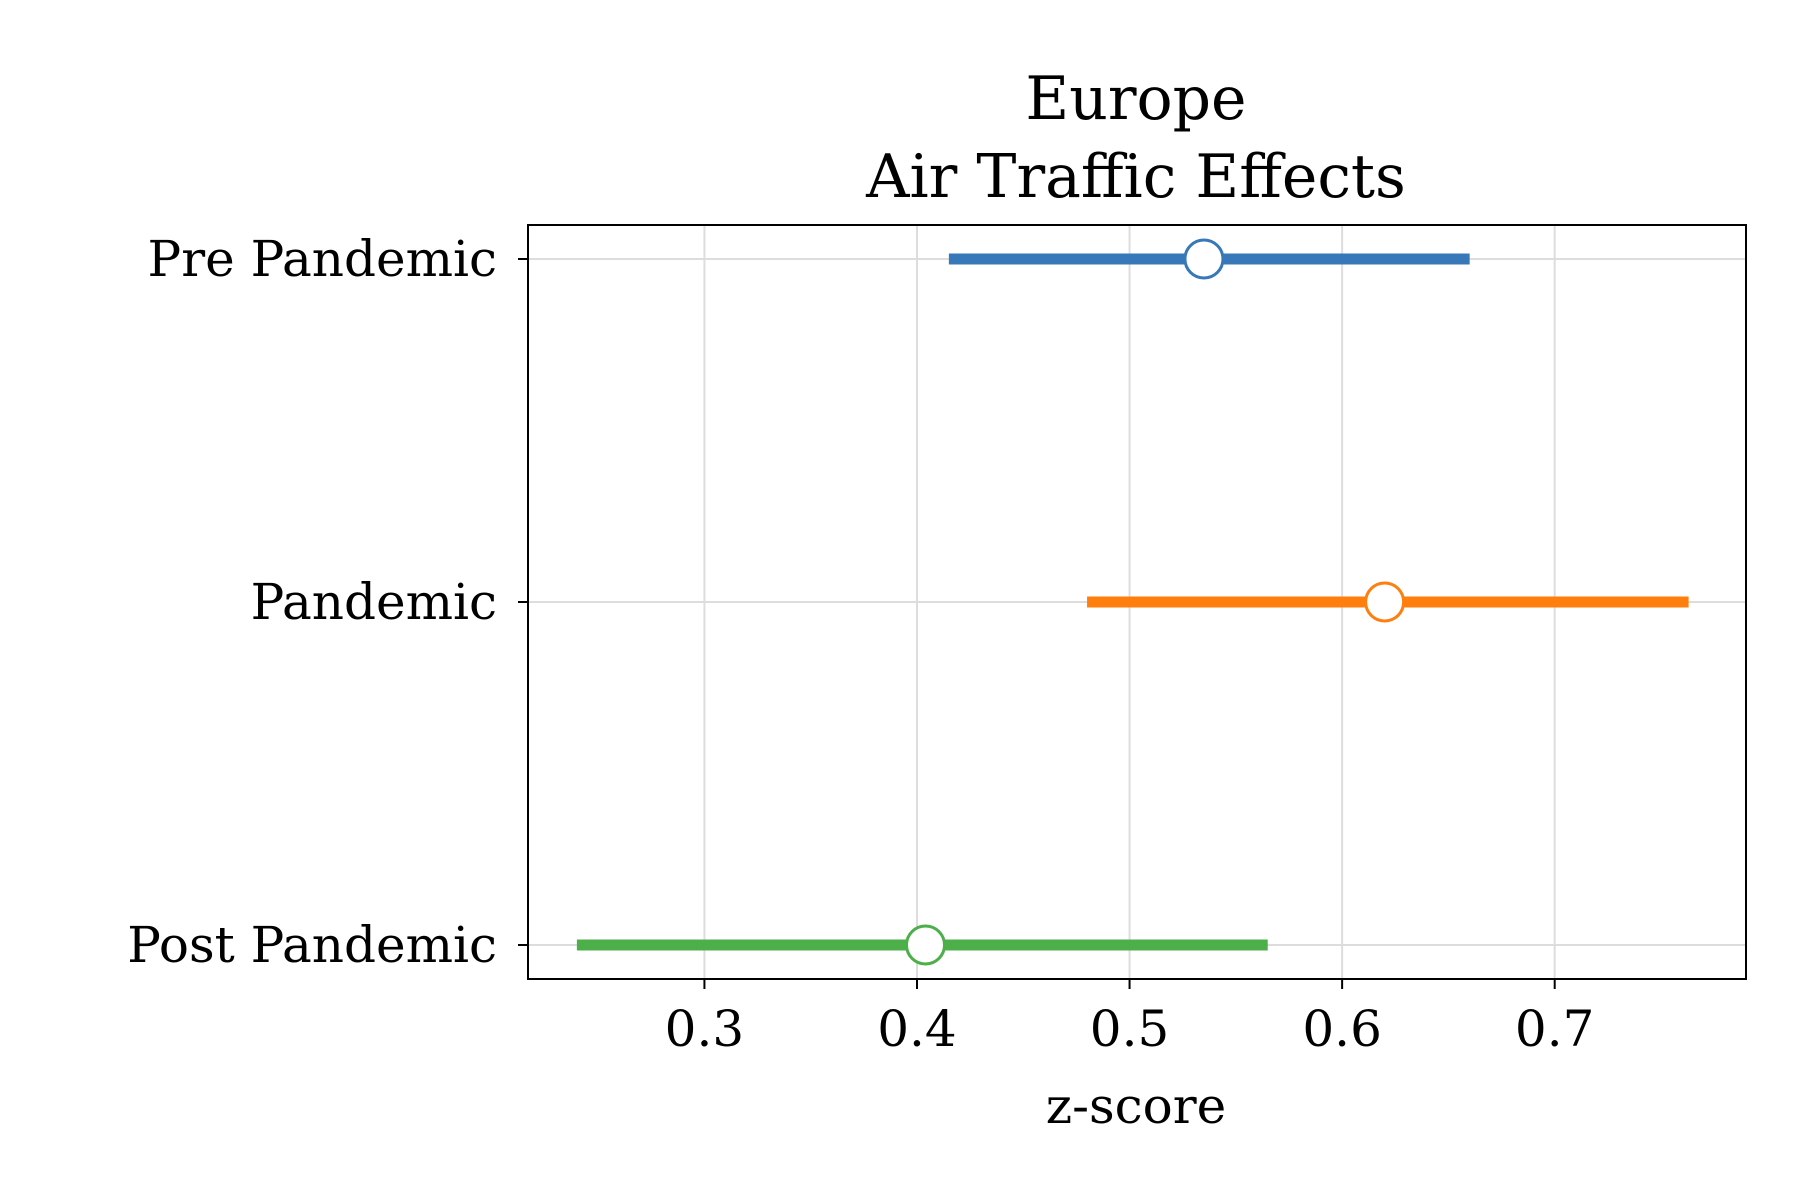 The width and height of the screenshot is (1800, 1200). I want to click on chart-subtitle: Air Traffic Effects, so click(1135, 177).